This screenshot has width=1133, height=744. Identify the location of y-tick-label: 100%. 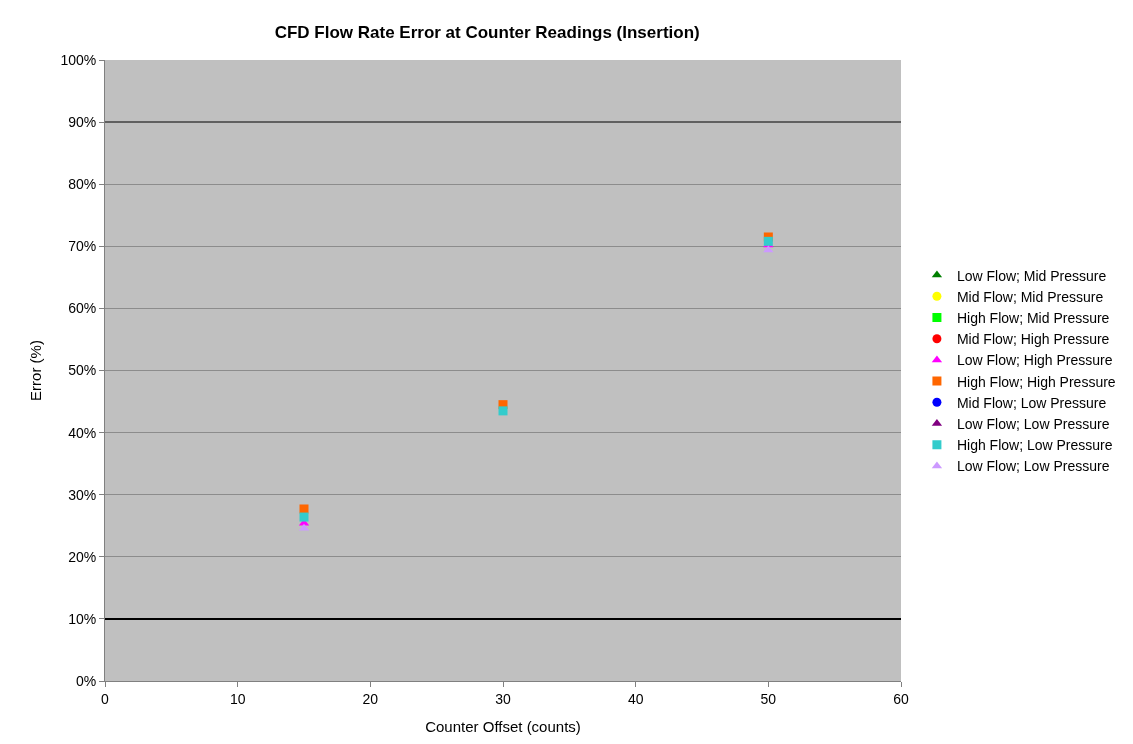
(78, 59).